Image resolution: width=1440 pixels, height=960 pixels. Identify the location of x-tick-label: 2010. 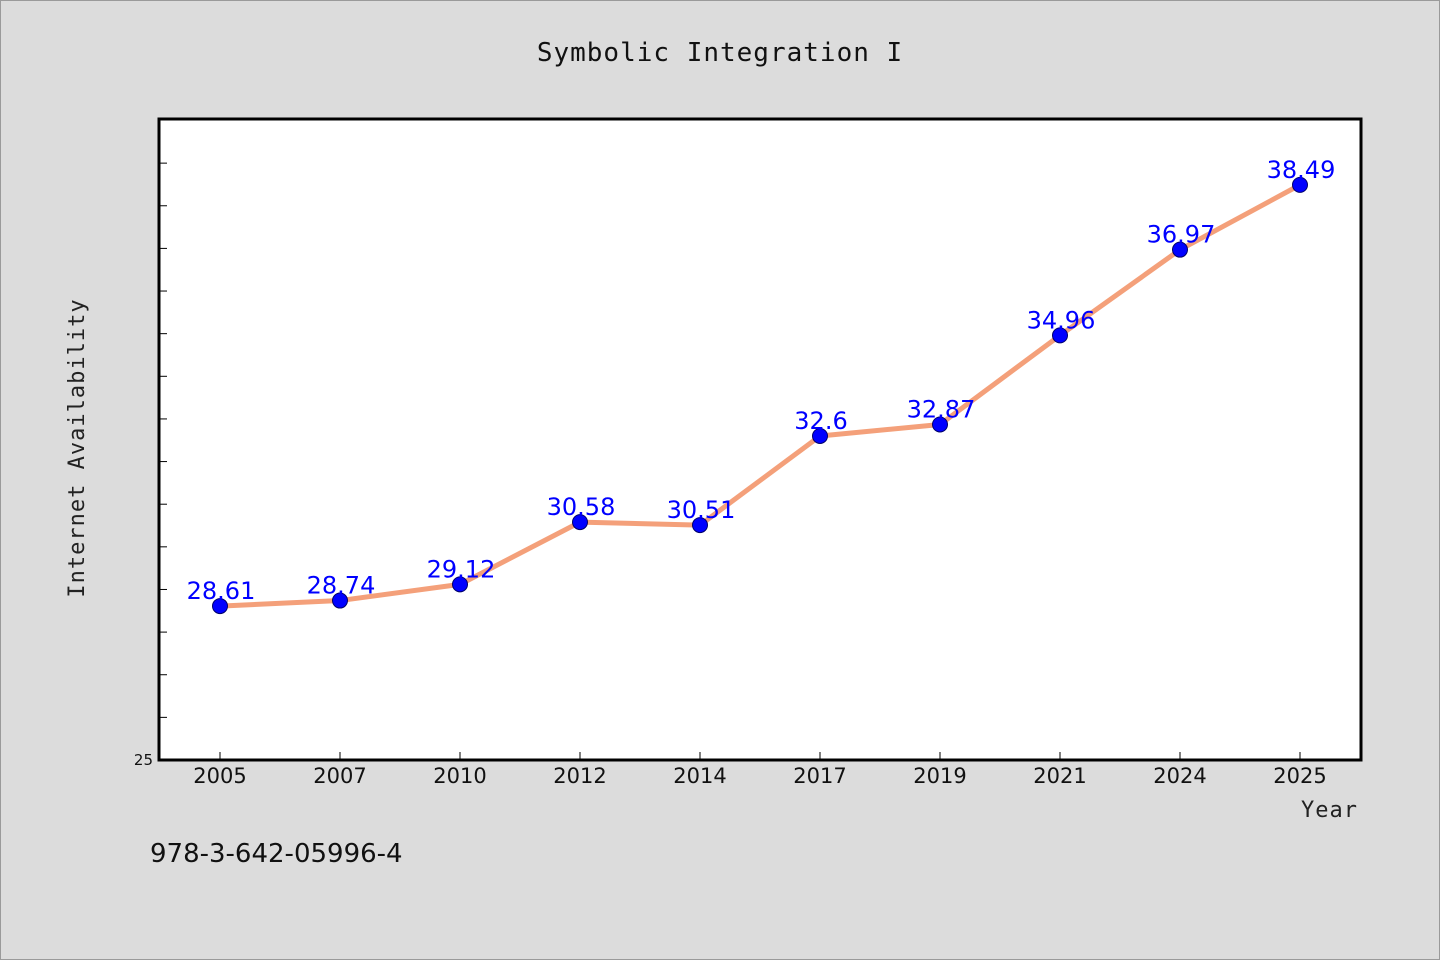
(459, 776).